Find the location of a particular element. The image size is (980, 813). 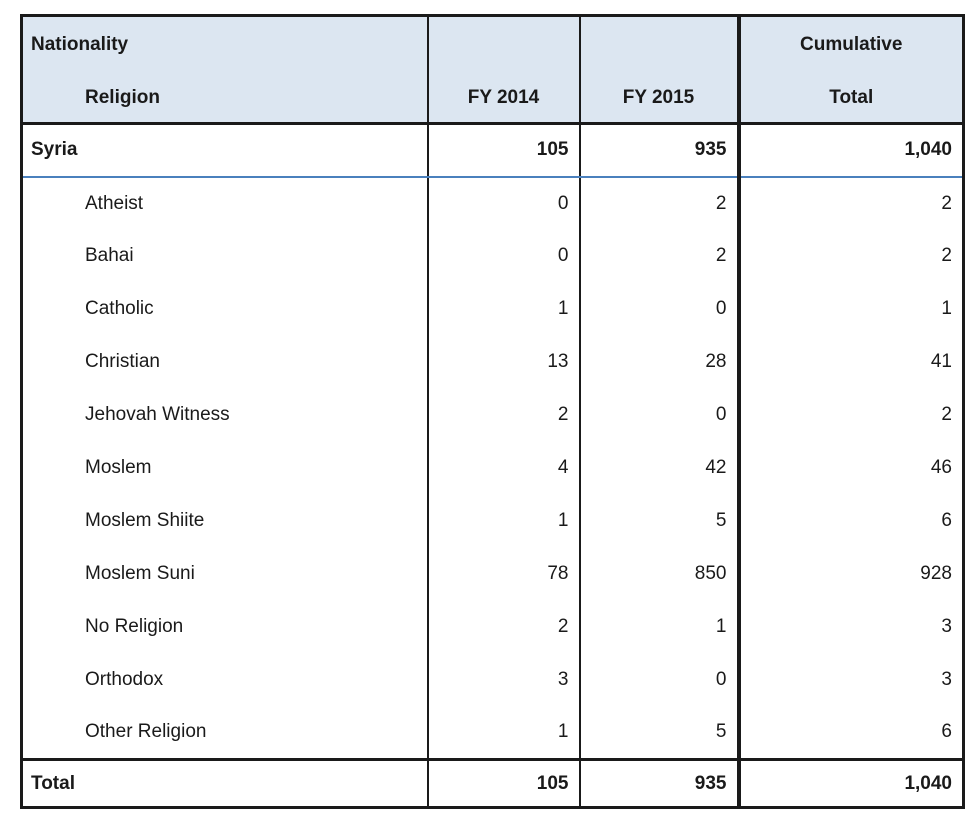

nationality-label-cell: Syria is located at coordinates (224, 150).